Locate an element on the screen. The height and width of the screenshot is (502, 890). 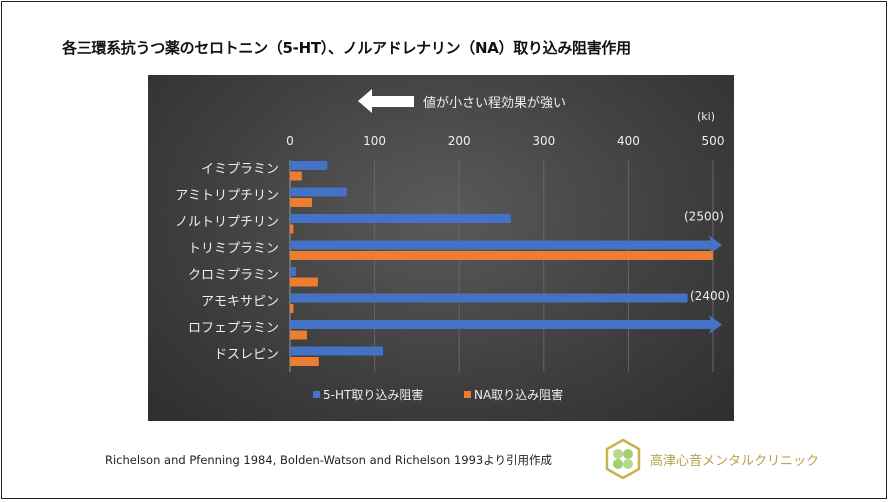
unit-label: (ki) is located at coordinates (706, 116).